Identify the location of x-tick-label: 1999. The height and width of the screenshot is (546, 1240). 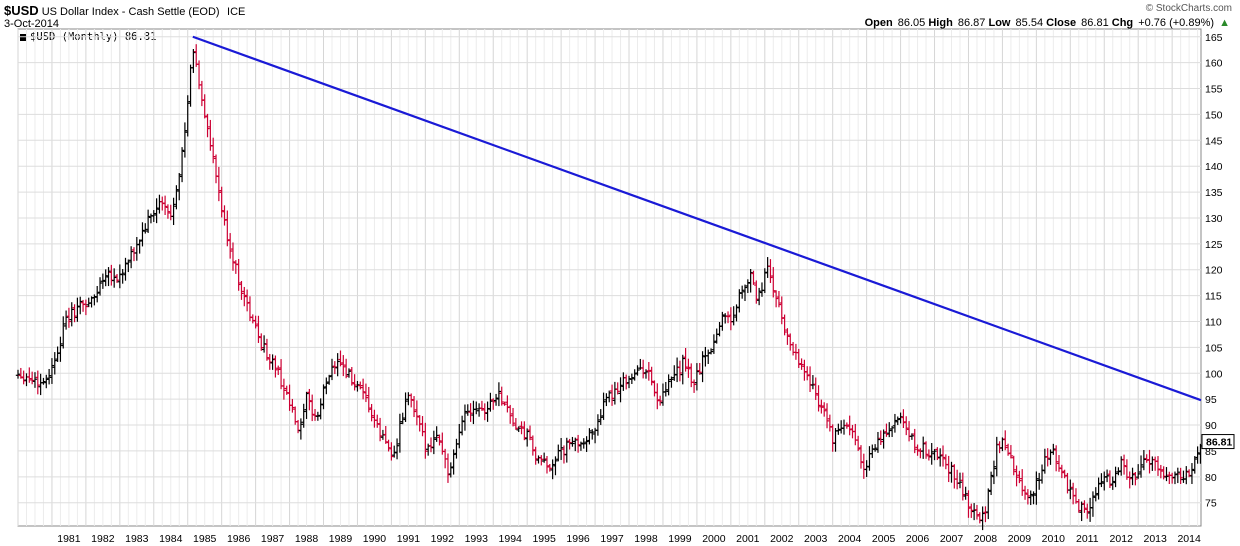
(680, 539).